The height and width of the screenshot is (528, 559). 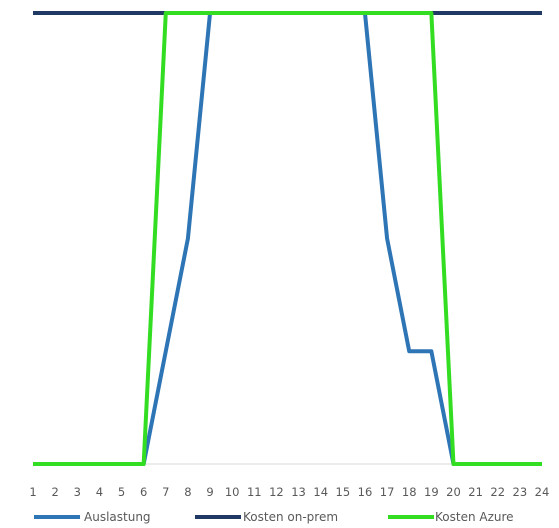 What do you see at coordinates (143, 492) in the screenshot?
I see `x-tick-label: 6` at bounding box center [143, 492].